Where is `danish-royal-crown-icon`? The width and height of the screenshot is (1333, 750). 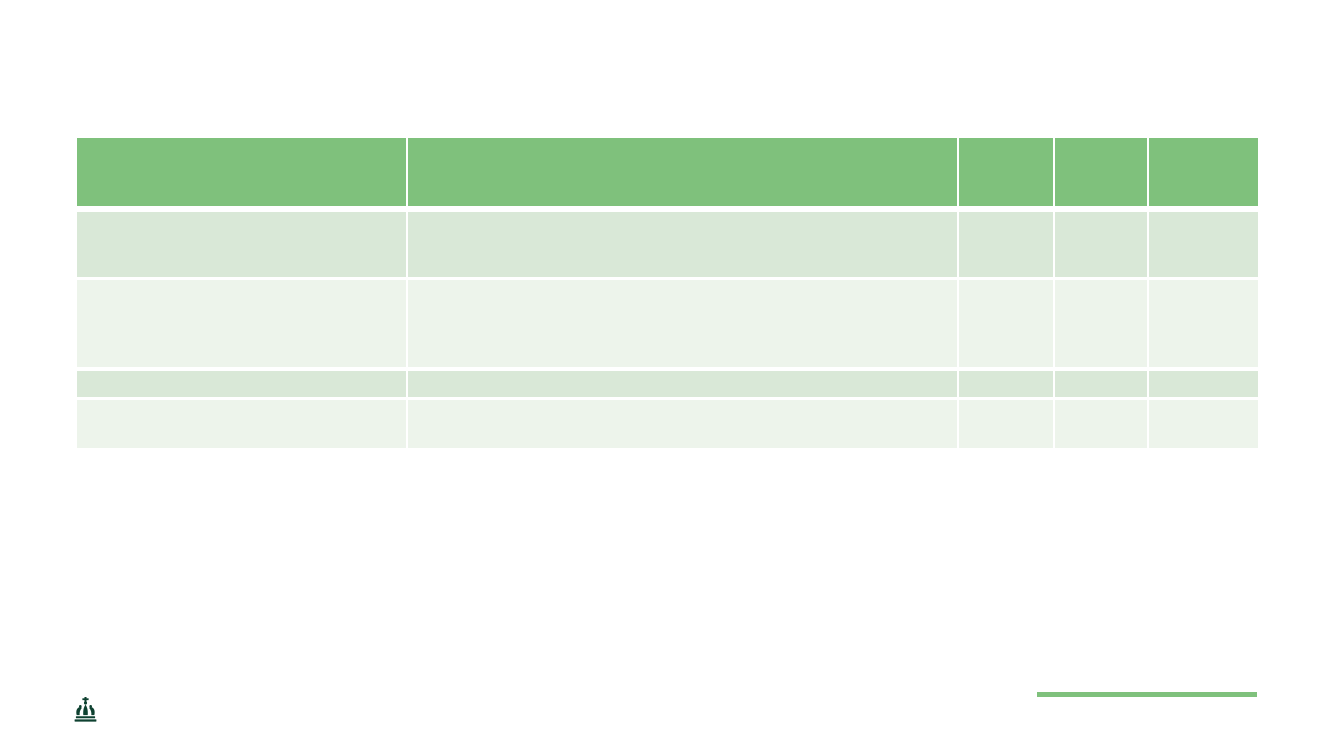 danish-royal-crown-icon is located at coordinates (85, 709).